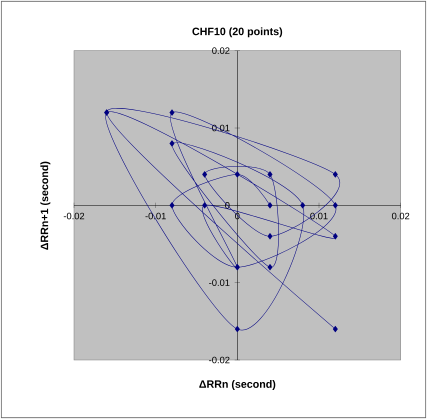 The image size is (427, 419). Describe the element at coordinates (237, 385) in the screenshot. I see `x-axis-title: ΔRRn (second)` at that location.